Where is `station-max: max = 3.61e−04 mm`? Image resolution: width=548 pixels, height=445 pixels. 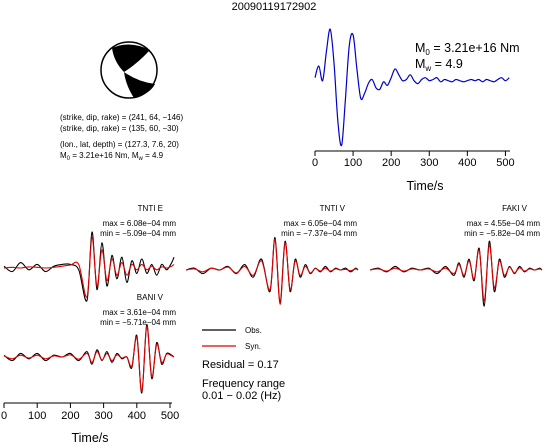
station-max: max = 3.61e−04 mm is located at coordinates (140, 312).